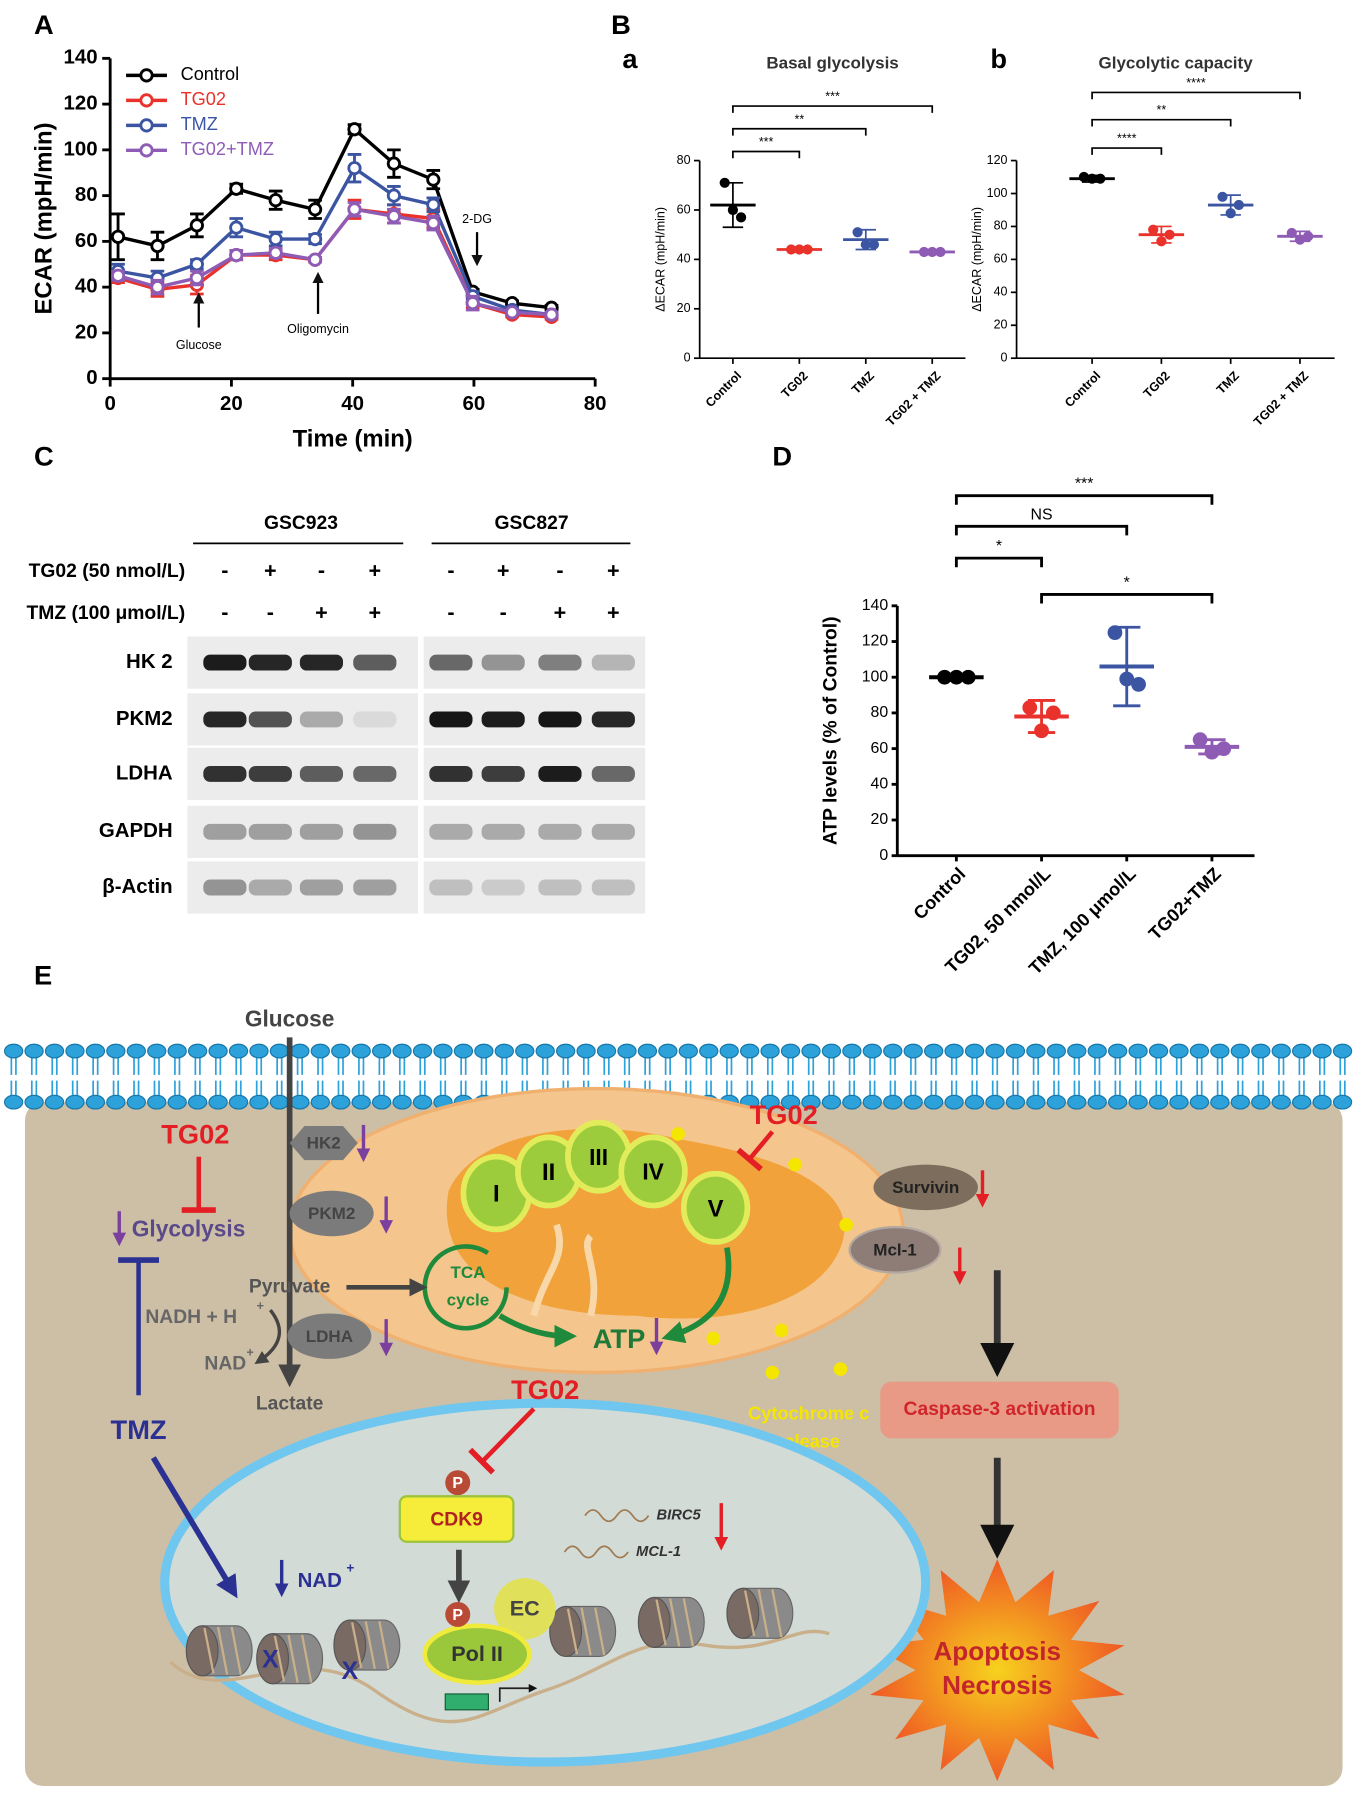 This screenshot has height=1800, width=1363. Describe the element at coordinates (525, 1608) in the screenshot. I see `node-label: EC` at that location.